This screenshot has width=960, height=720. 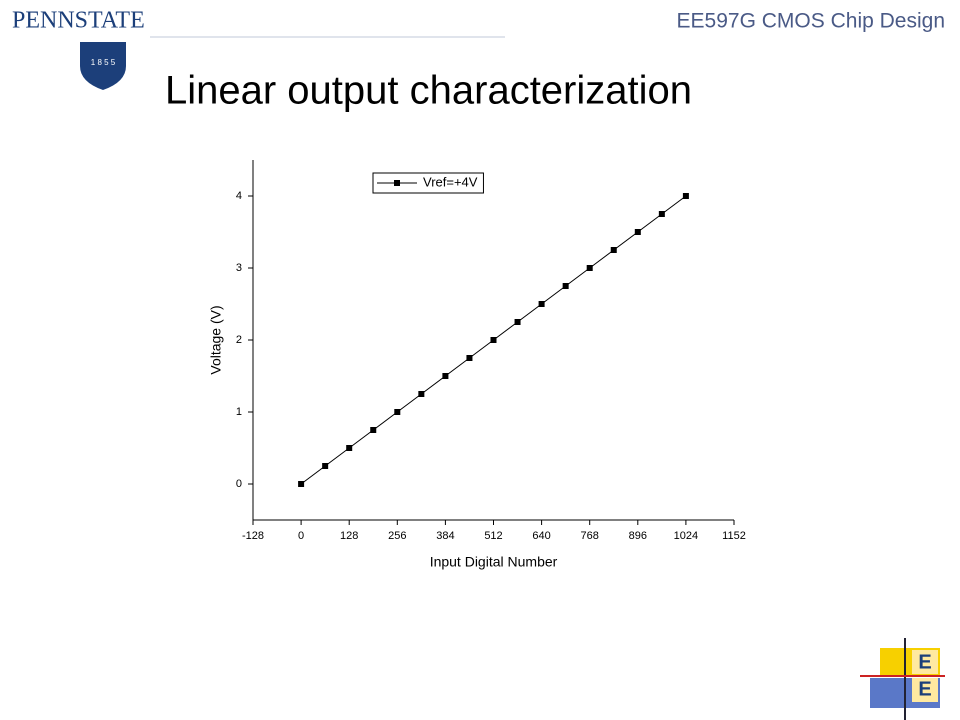 I want to click on y-tick-label: 1, so click(x=239, y=412).